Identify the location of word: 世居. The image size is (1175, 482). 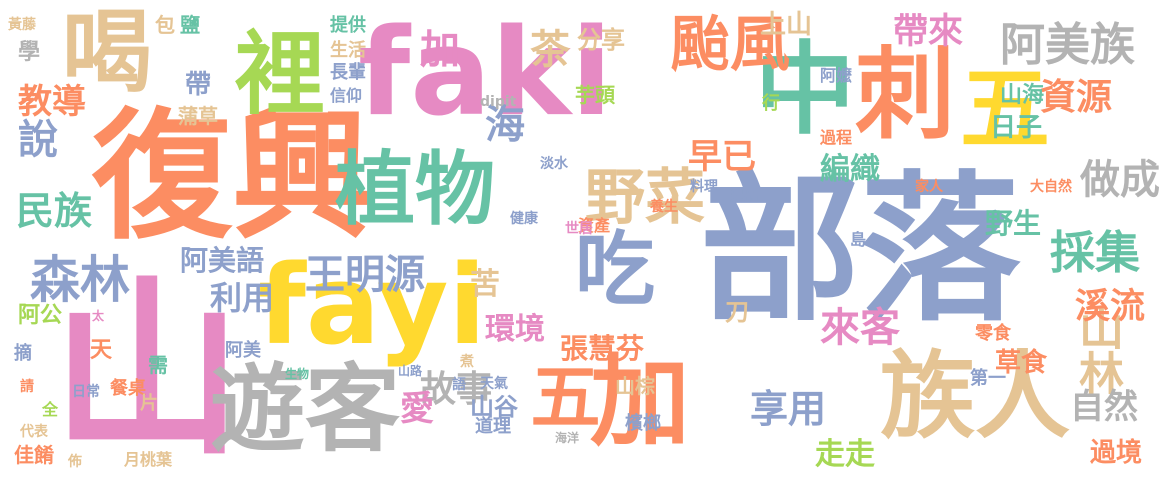
(579, 229).